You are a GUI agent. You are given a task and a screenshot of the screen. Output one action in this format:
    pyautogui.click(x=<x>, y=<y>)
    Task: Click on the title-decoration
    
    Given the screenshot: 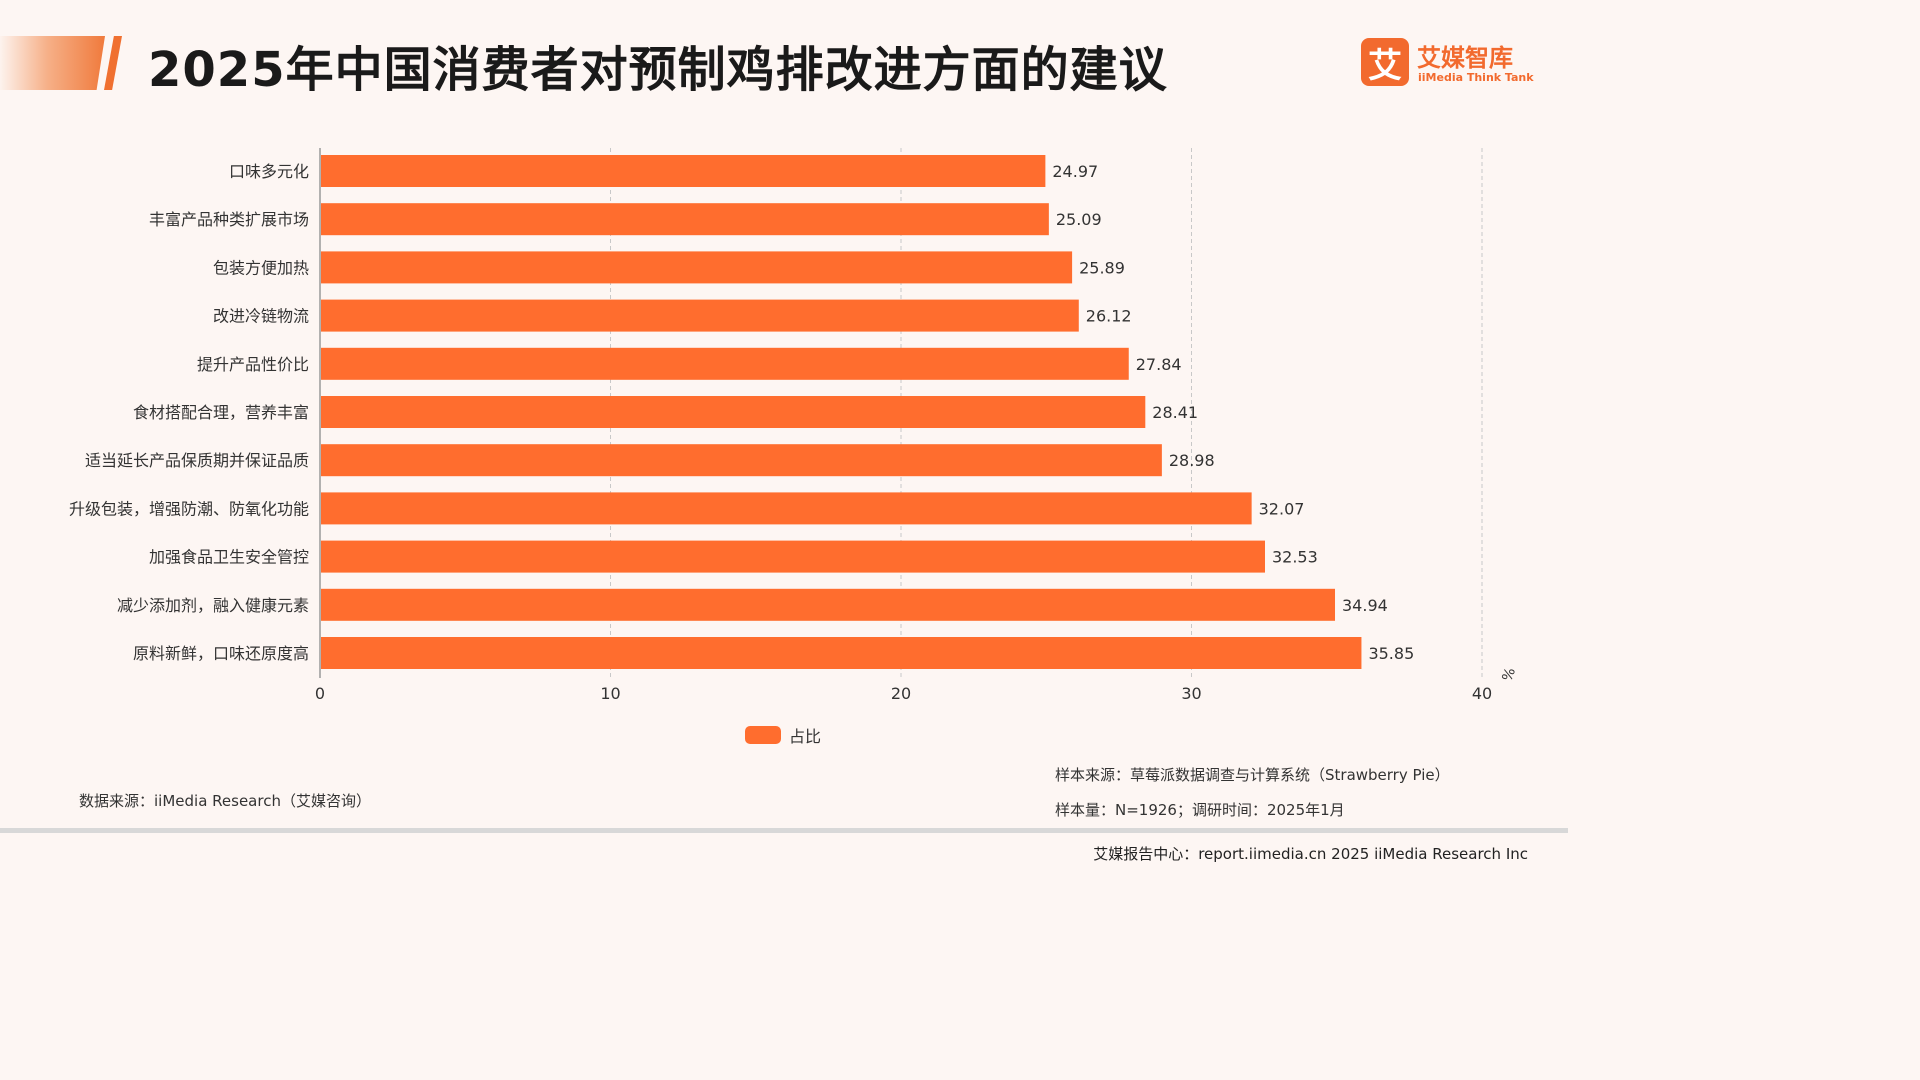 What is the action you would take?
    pyautogui.click(x=52, y=63)
    